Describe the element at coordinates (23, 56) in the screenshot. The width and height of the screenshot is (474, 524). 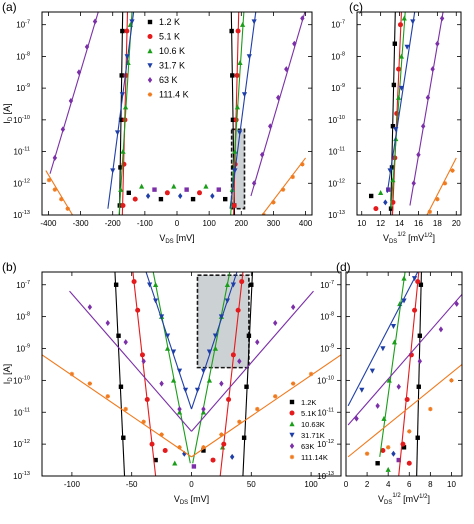
I see `y-tick-label: 10⁻⁸` at that location.